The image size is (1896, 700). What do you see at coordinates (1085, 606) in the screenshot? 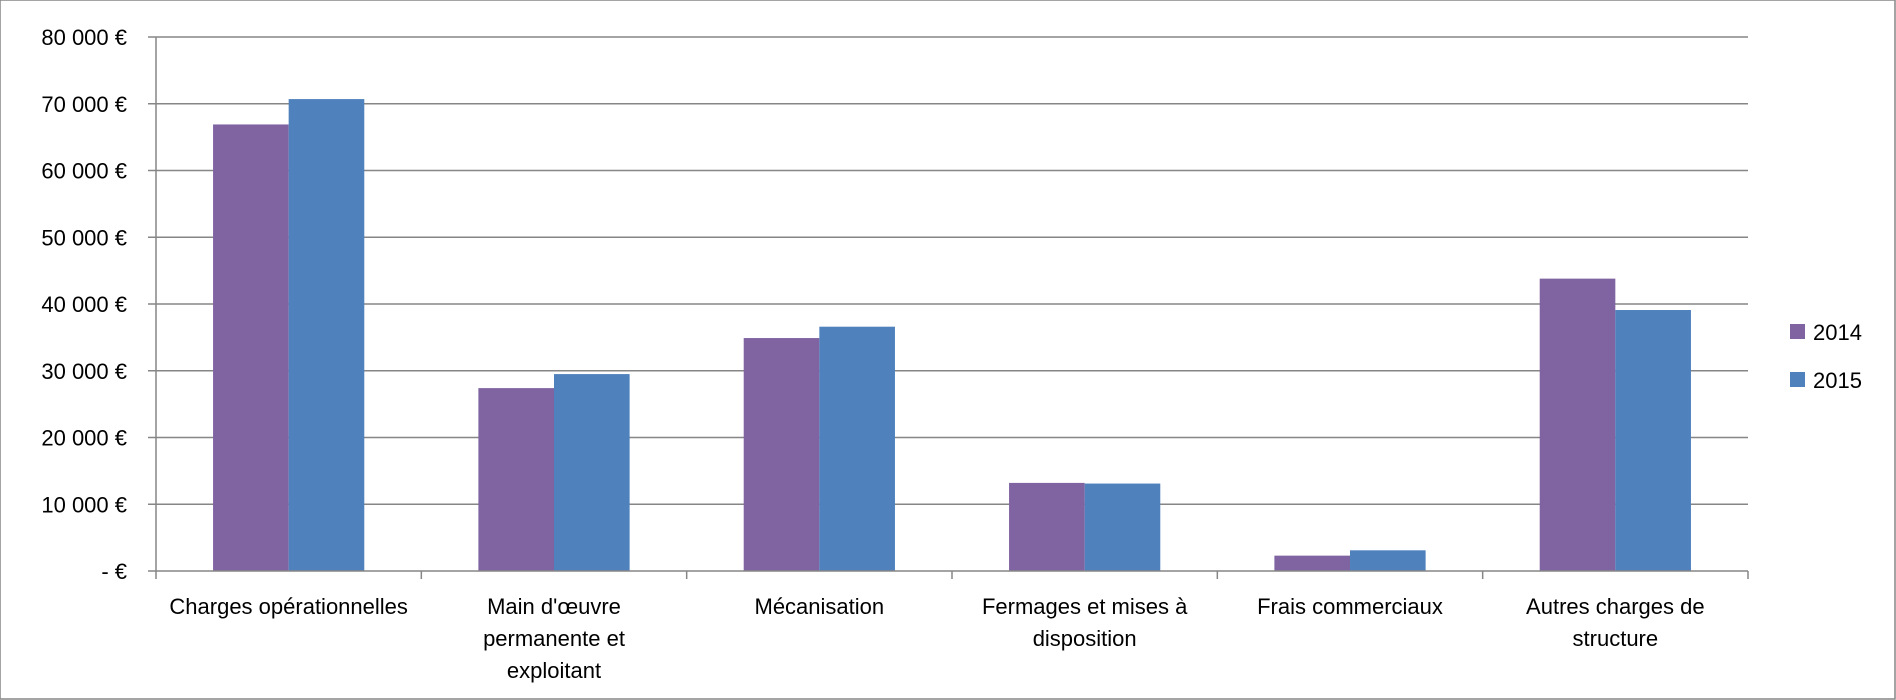
I see `x-category-label: Fermages et mises à` at bounding box center [1085, 606].